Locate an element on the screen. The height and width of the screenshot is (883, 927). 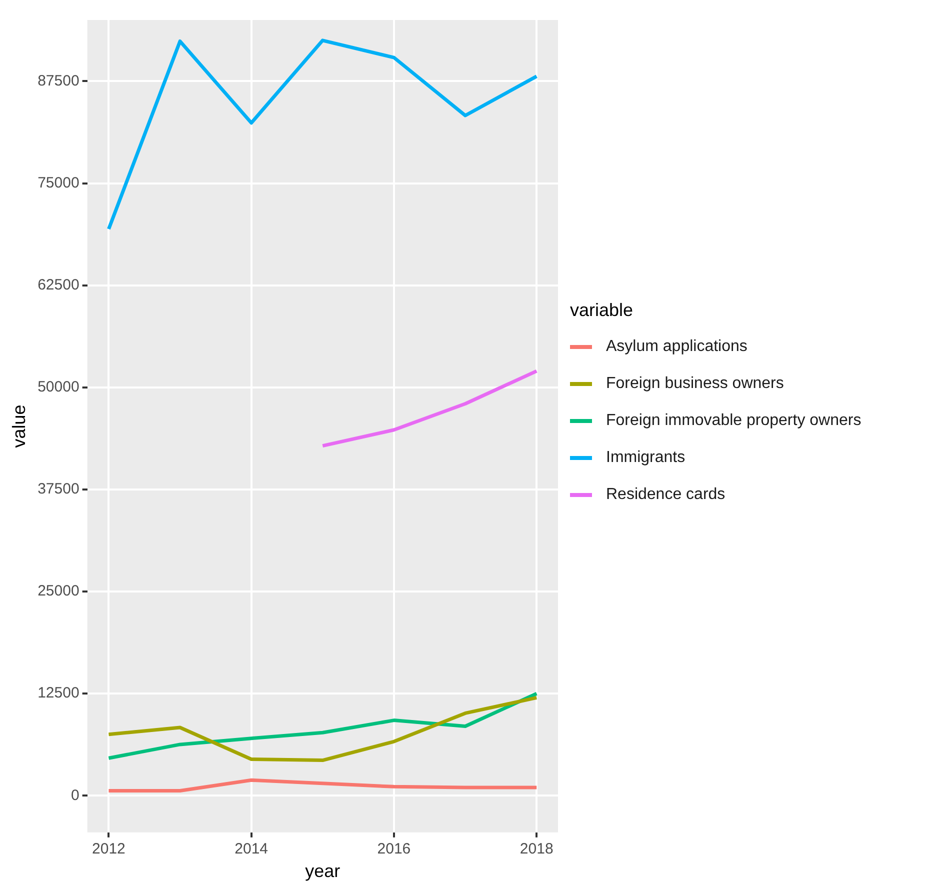
y-tick-label: 87500 is located at coordinates (59, 81).